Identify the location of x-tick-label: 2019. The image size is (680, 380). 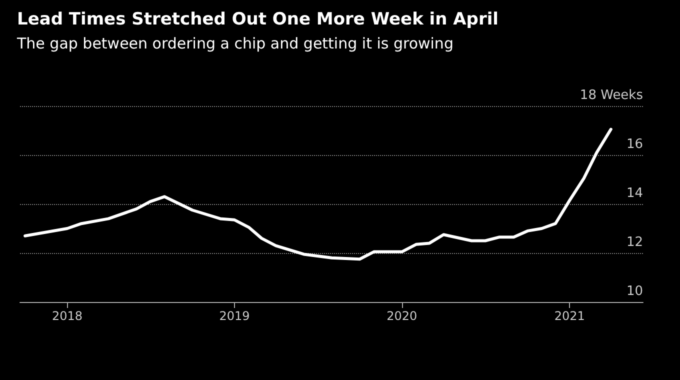
(234, 316).